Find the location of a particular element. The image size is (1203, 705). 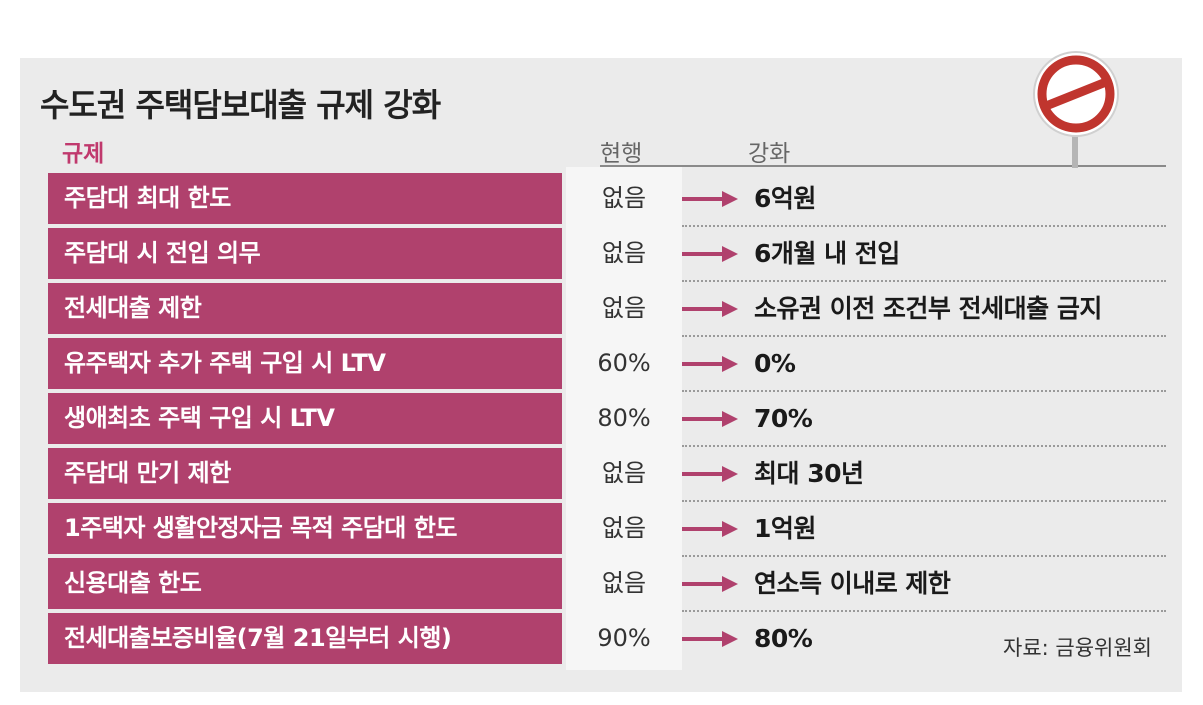

table-row: 주담대 최대 한도 없음 6억원 is located at coordinates (607, 200).